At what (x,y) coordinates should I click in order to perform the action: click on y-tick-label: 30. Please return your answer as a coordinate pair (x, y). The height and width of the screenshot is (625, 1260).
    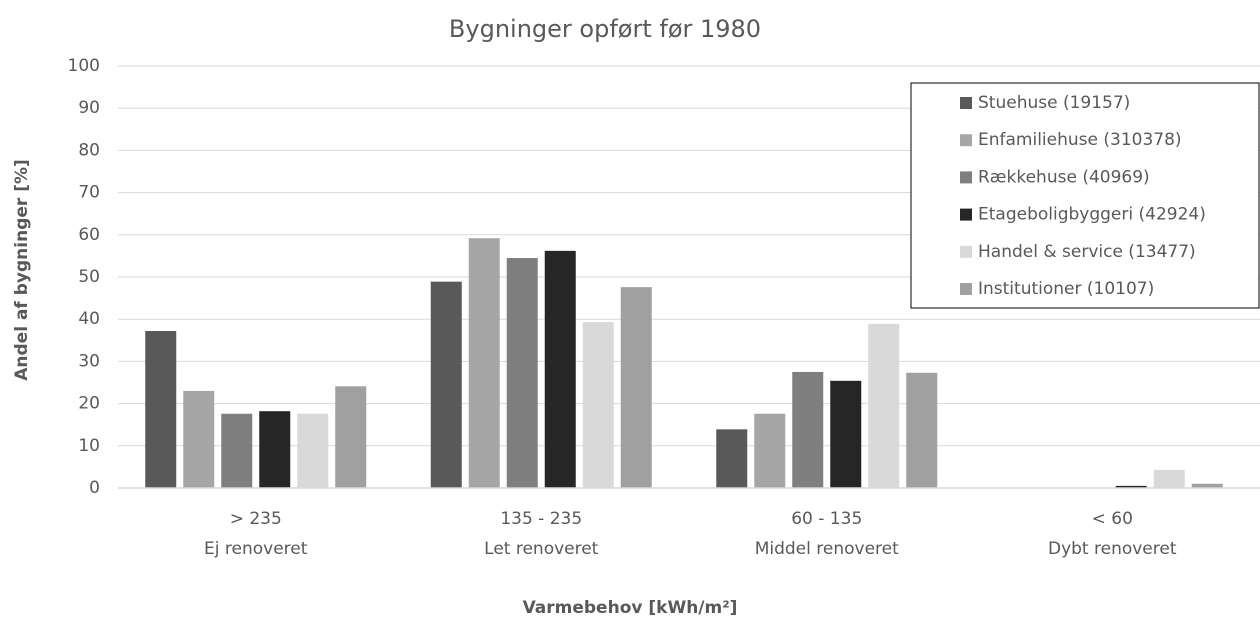
    Looking at the image, I should click on (89, 361).